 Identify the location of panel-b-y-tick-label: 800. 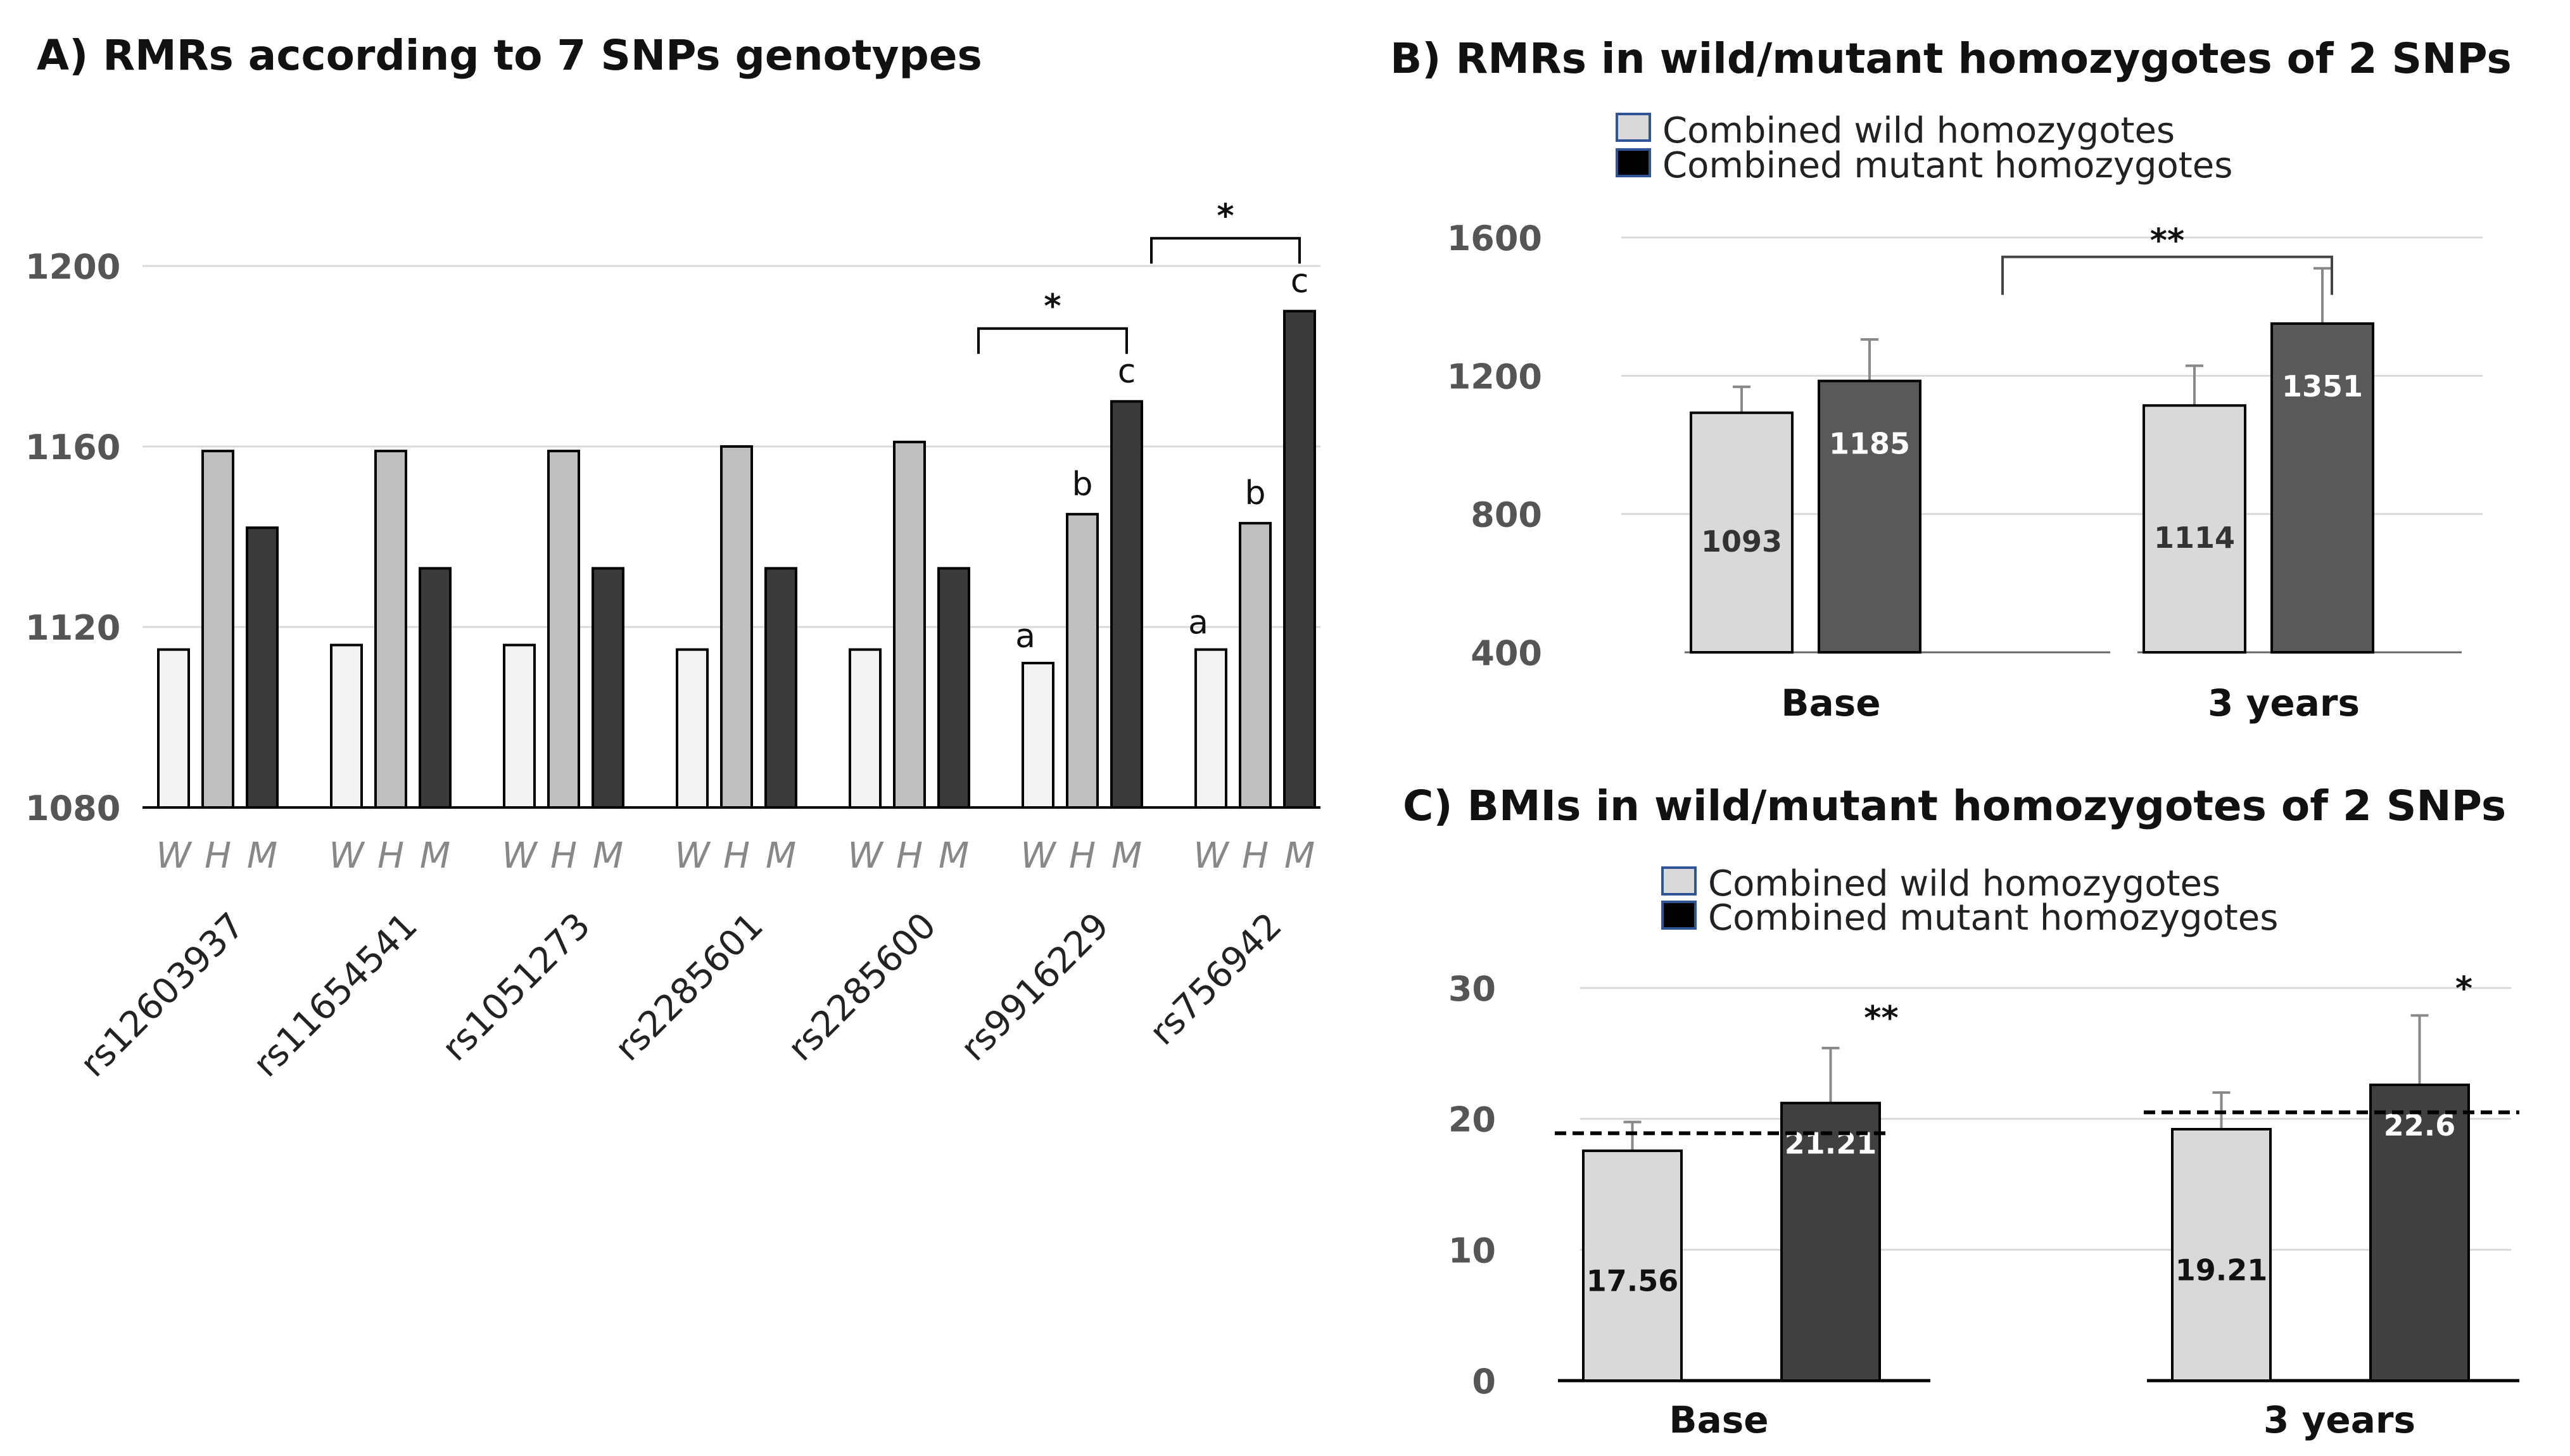
(1506, 515).